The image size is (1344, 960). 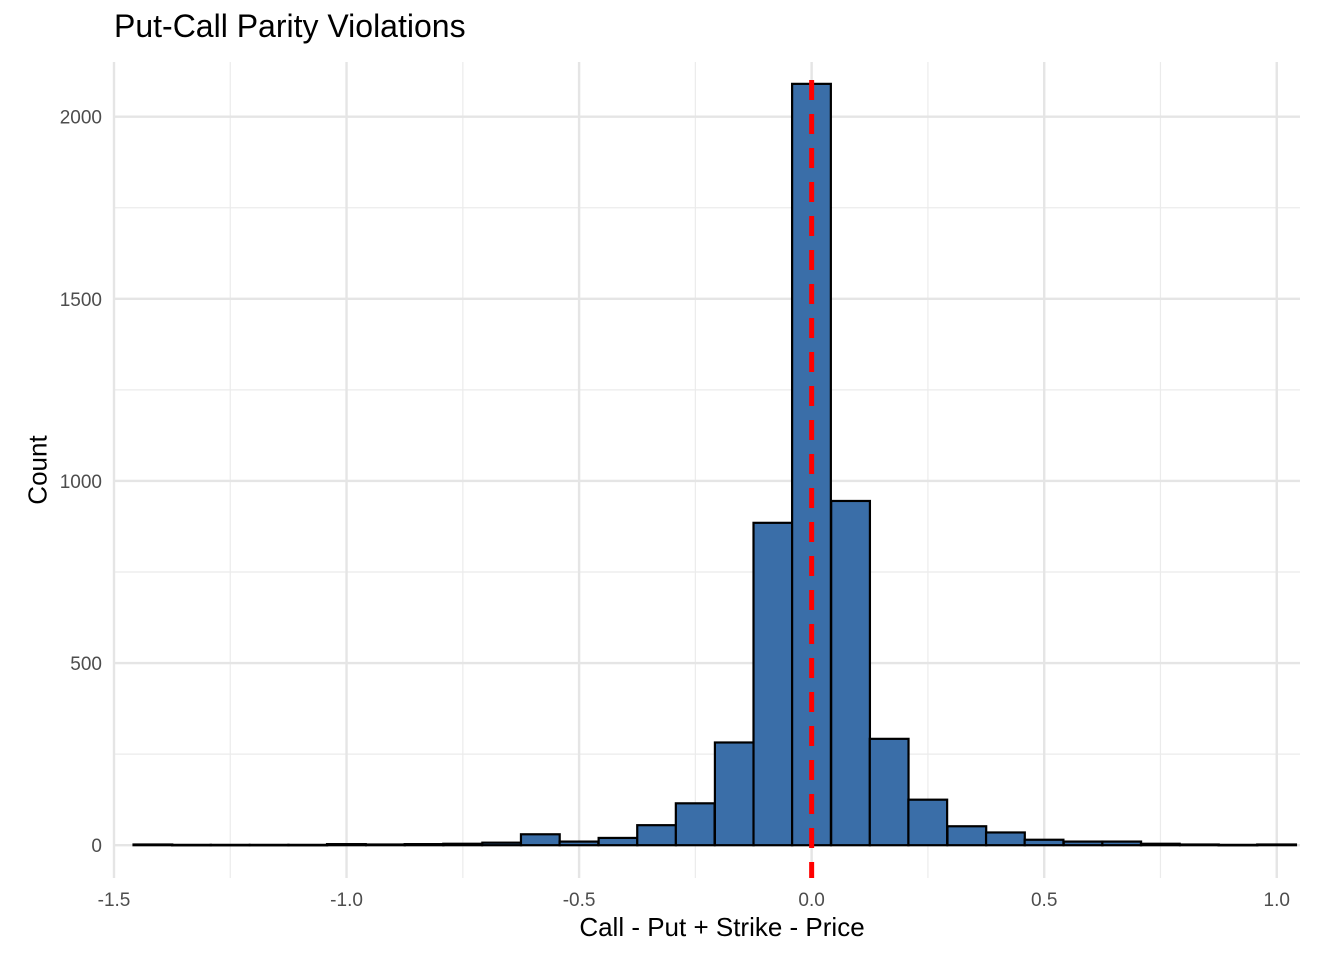 What do you see at coordinates (579, 900) in the screenshot?
I see `x-tick-label: -0.5` at bounding box center [579, 900].